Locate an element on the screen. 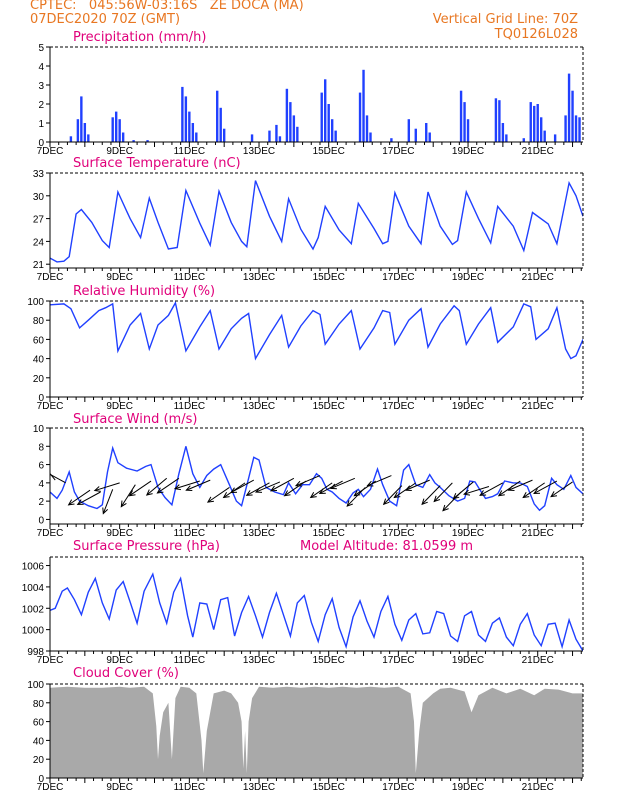  wind-line is located at coordinates (316, 478).